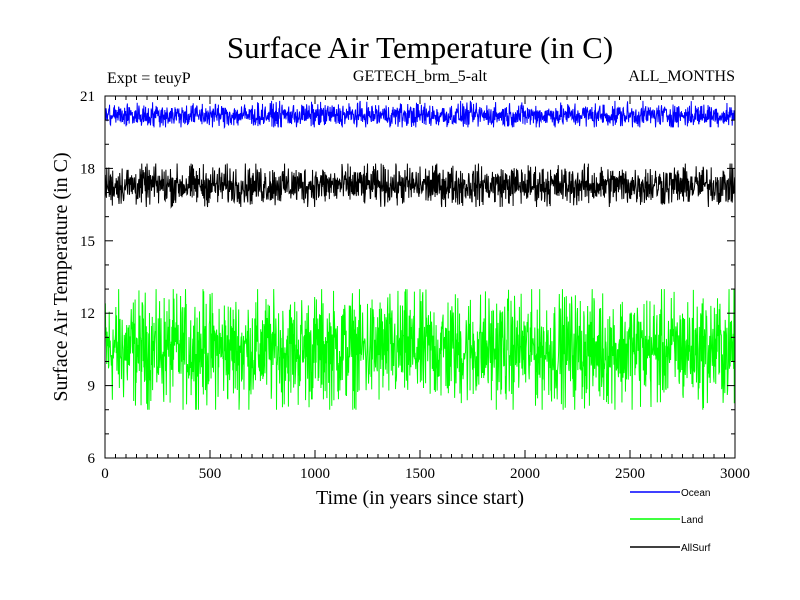 This screenshot has width=800, height=600. What do you see at coordinates (87, 97) in the screenshot?
I see `y-tick-label: 21` at bounding box center [87, 97].